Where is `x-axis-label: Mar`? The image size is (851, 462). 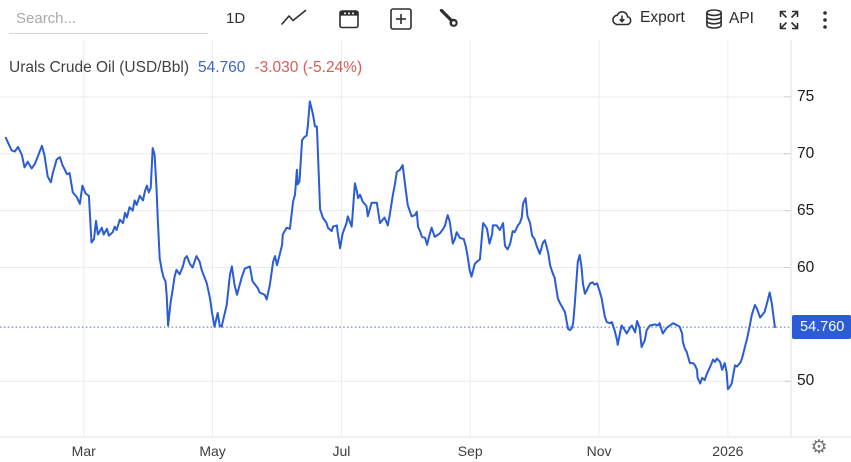 x-axis-label: Mar is located at coordinates (83, 451).